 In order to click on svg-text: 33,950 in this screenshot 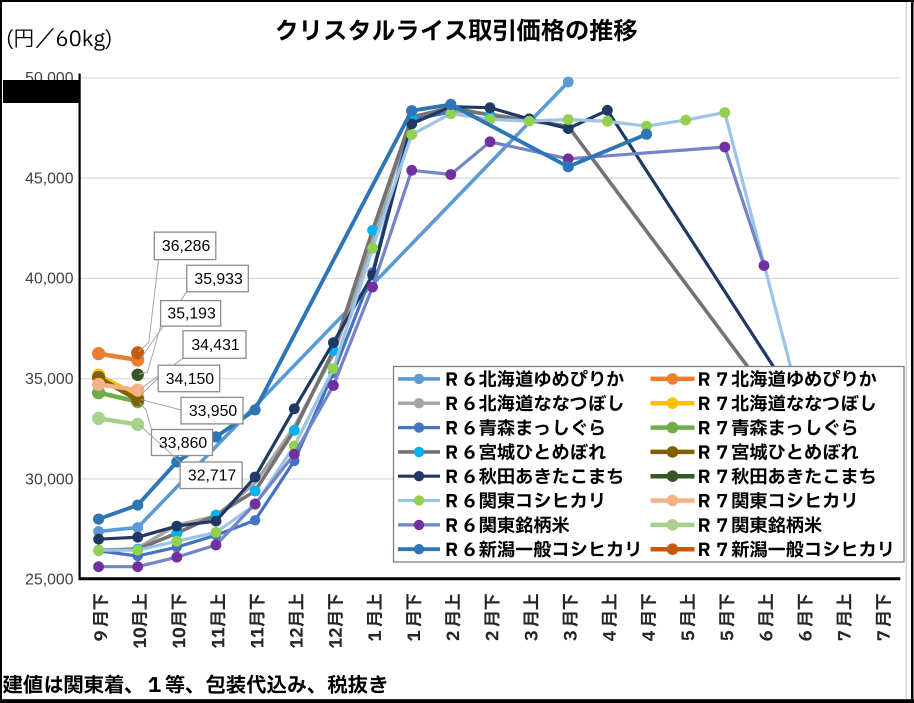, I will do `click(213, 411)`.